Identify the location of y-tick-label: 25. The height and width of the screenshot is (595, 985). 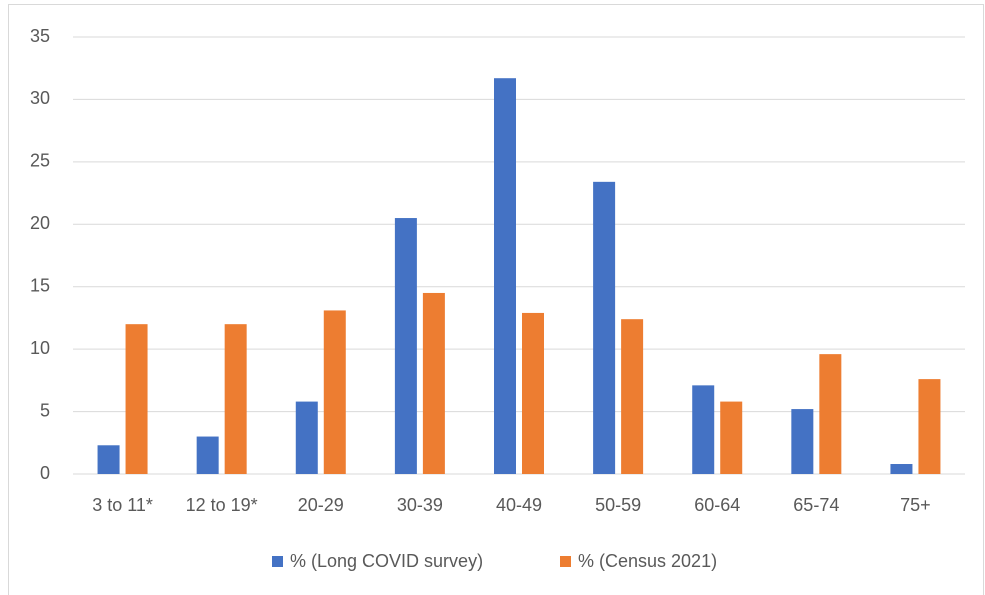
(40, 161).